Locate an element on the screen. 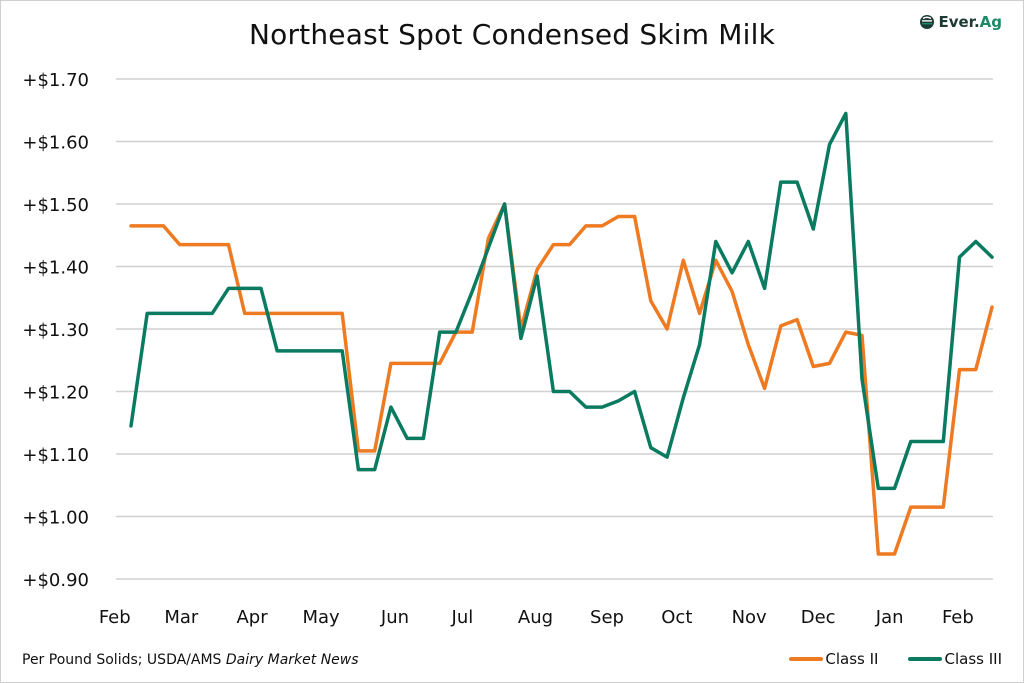 The width and height of the screenshot is (1024, 683). y-tick-label: +$1.50 is located at coordinates (55, 205).